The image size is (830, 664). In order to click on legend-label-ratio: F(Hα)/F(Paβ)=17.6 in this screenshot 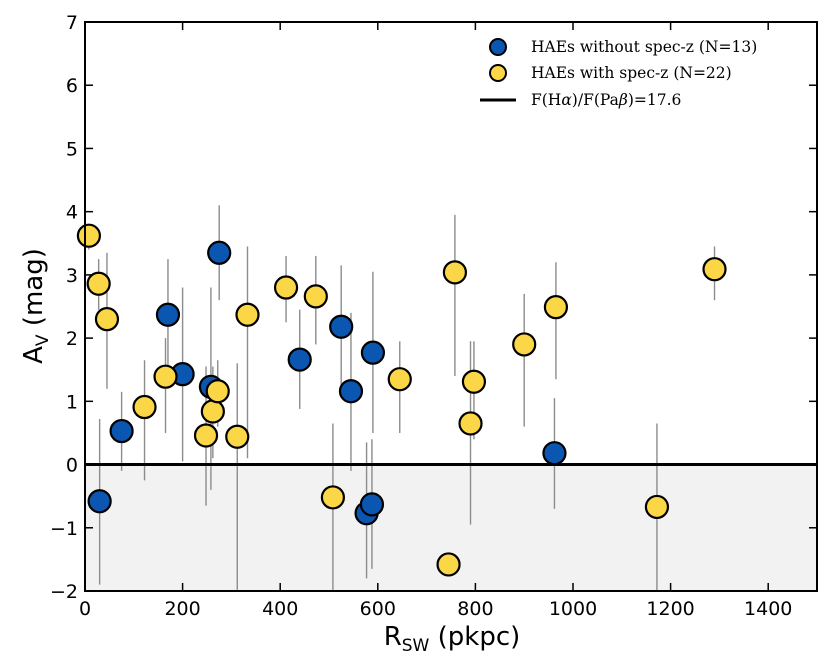, I will do `click(606, 100)`.